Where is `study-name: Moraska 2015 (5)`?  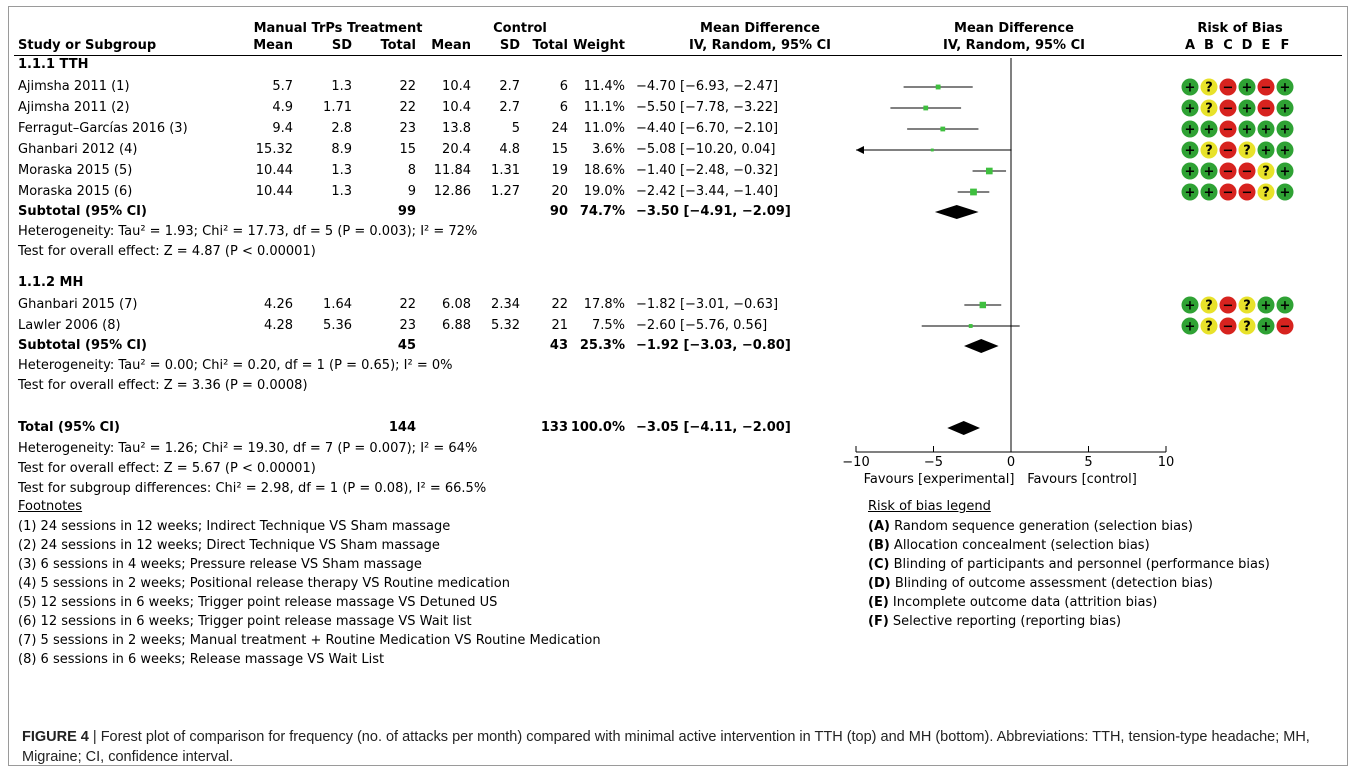 study-name: Moraska 2015 (5) is located at coordinates (75, 170).